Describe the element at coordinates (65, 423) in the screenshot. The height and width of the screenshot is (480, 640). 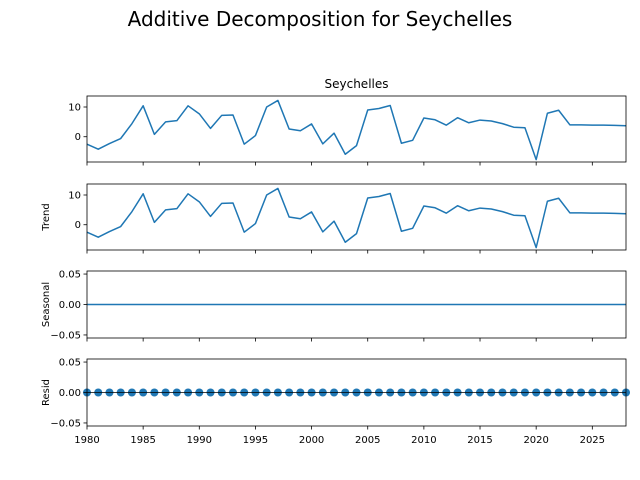
I see `resid-ytick-label: −0.05` at that location.